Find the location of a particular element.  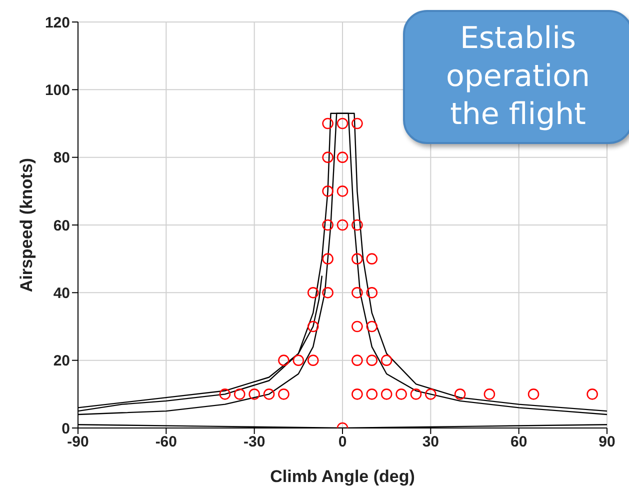

y-axis-title: Airspeed (knots) is located at coordinates (26, 225).